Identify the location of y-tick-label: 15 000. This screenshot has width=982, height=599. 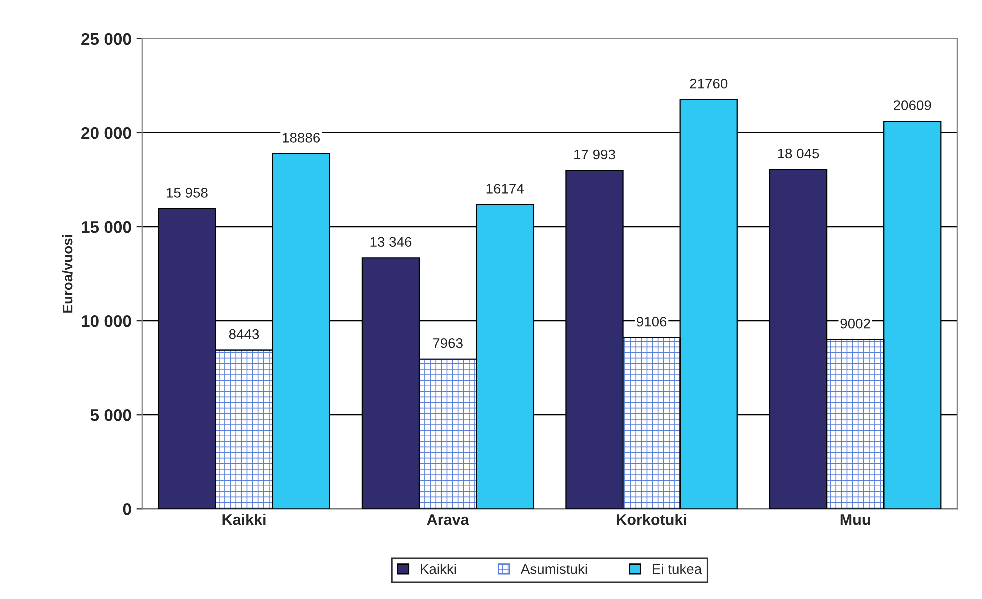
(107, 227).